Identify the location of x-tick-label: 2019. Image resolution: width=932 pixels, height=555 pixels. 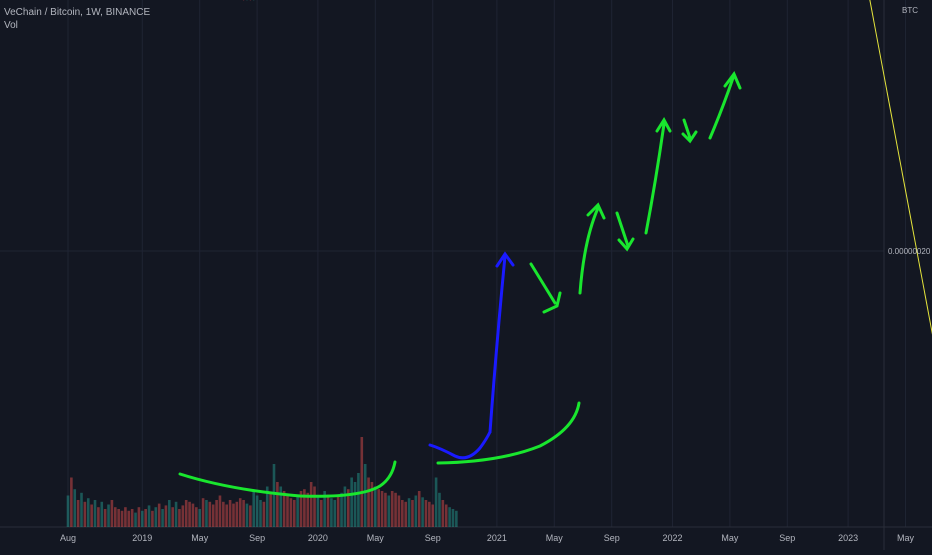
(142, 538).